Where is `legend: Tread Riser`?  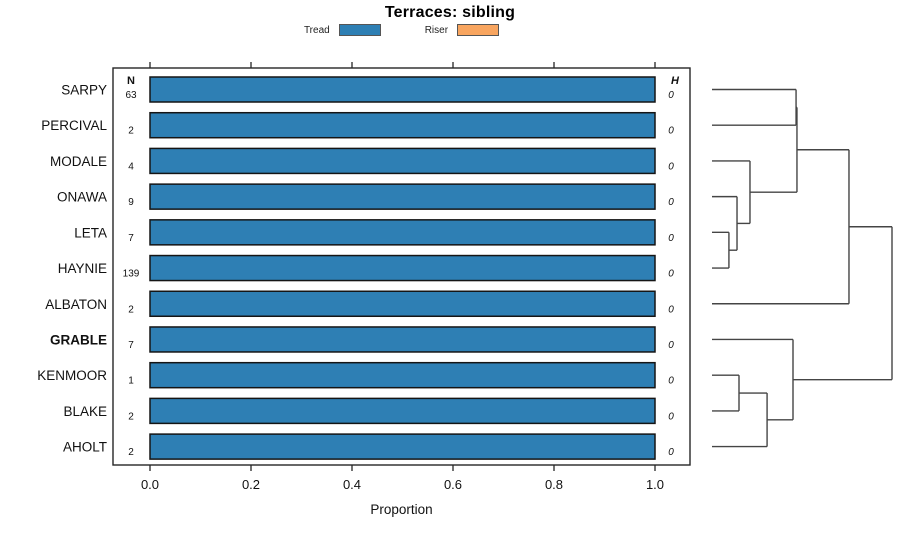
legend: Tread Riser is located at coordinates (401, 30).